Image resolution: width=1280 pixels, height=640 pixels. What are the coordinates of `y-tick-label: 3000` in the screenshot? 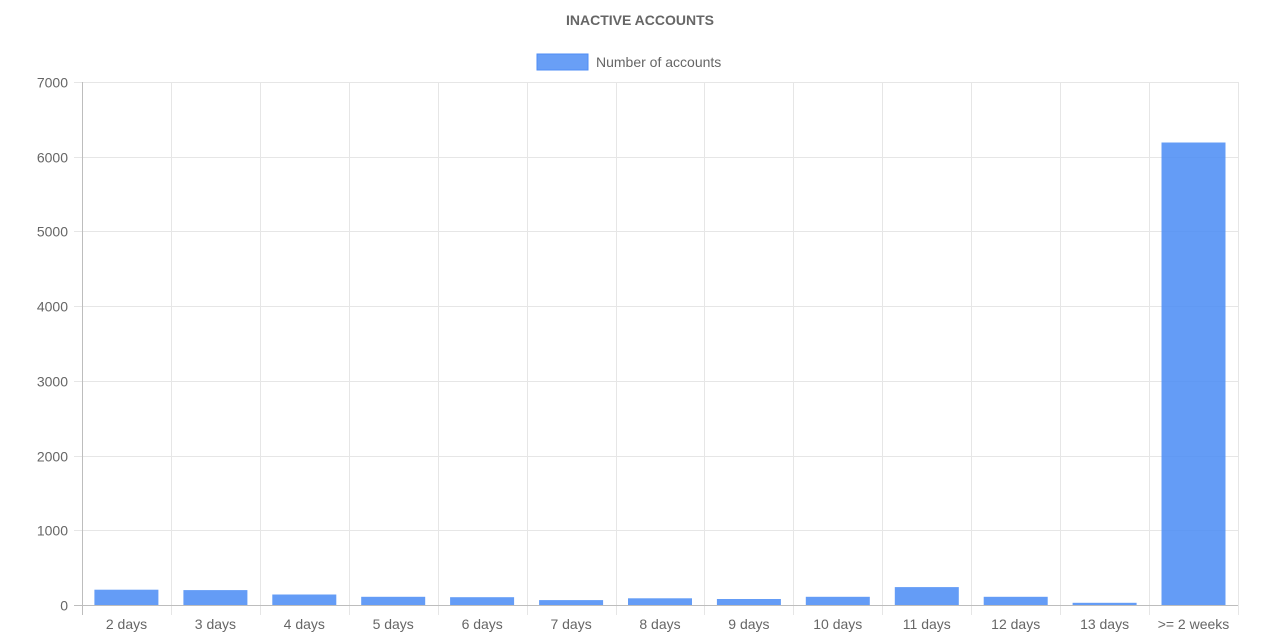 It's located at (52, 382).